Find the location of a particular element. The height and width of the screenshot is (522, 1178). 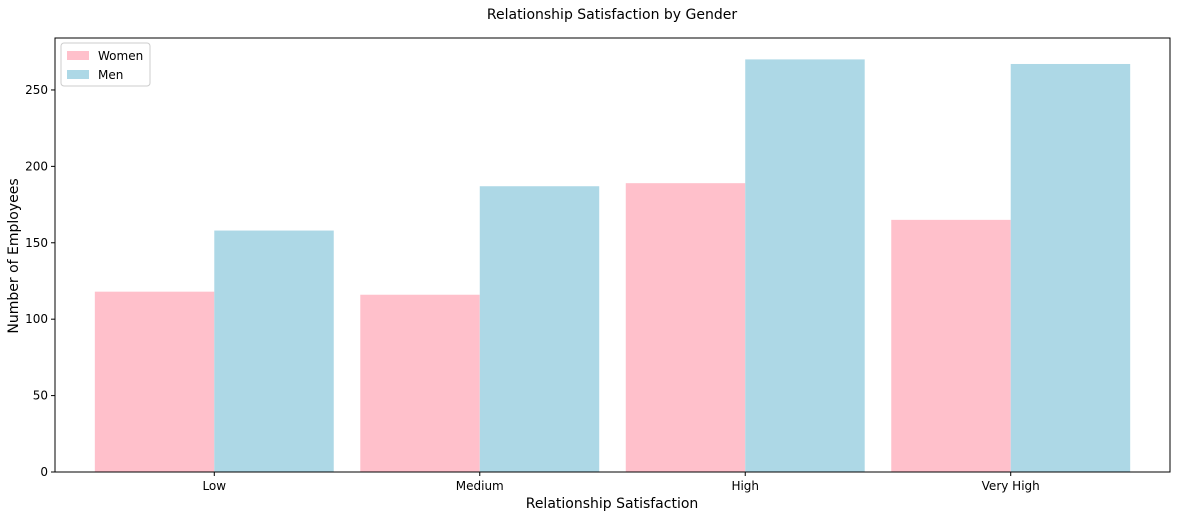

legend-label-men: Men is located at coordinates (110, 75).